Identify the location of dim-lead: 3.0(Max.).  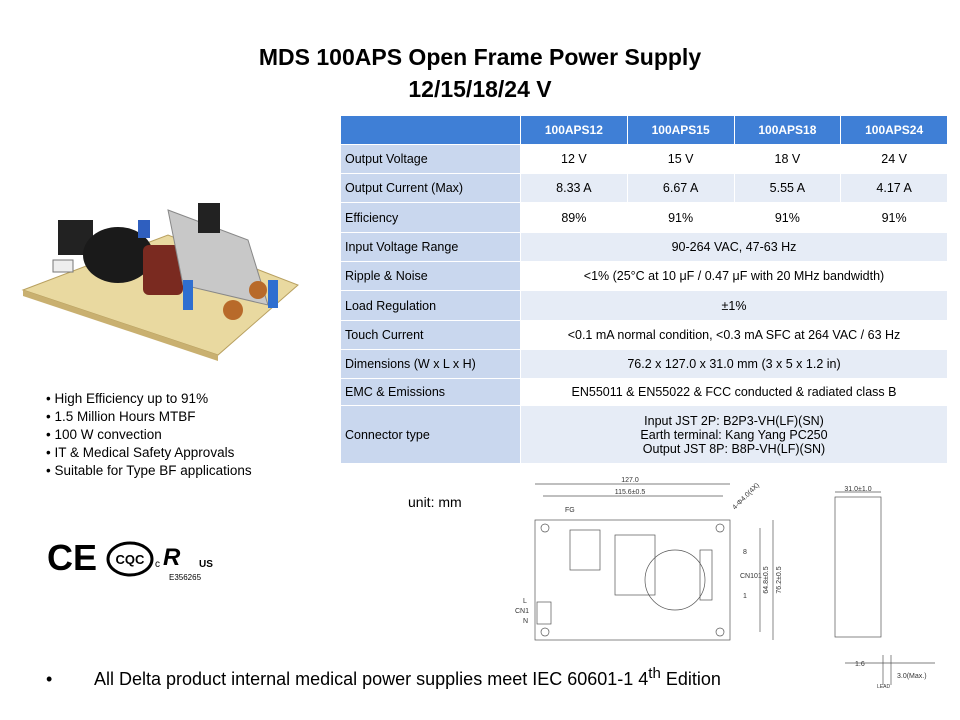
(912, 676).